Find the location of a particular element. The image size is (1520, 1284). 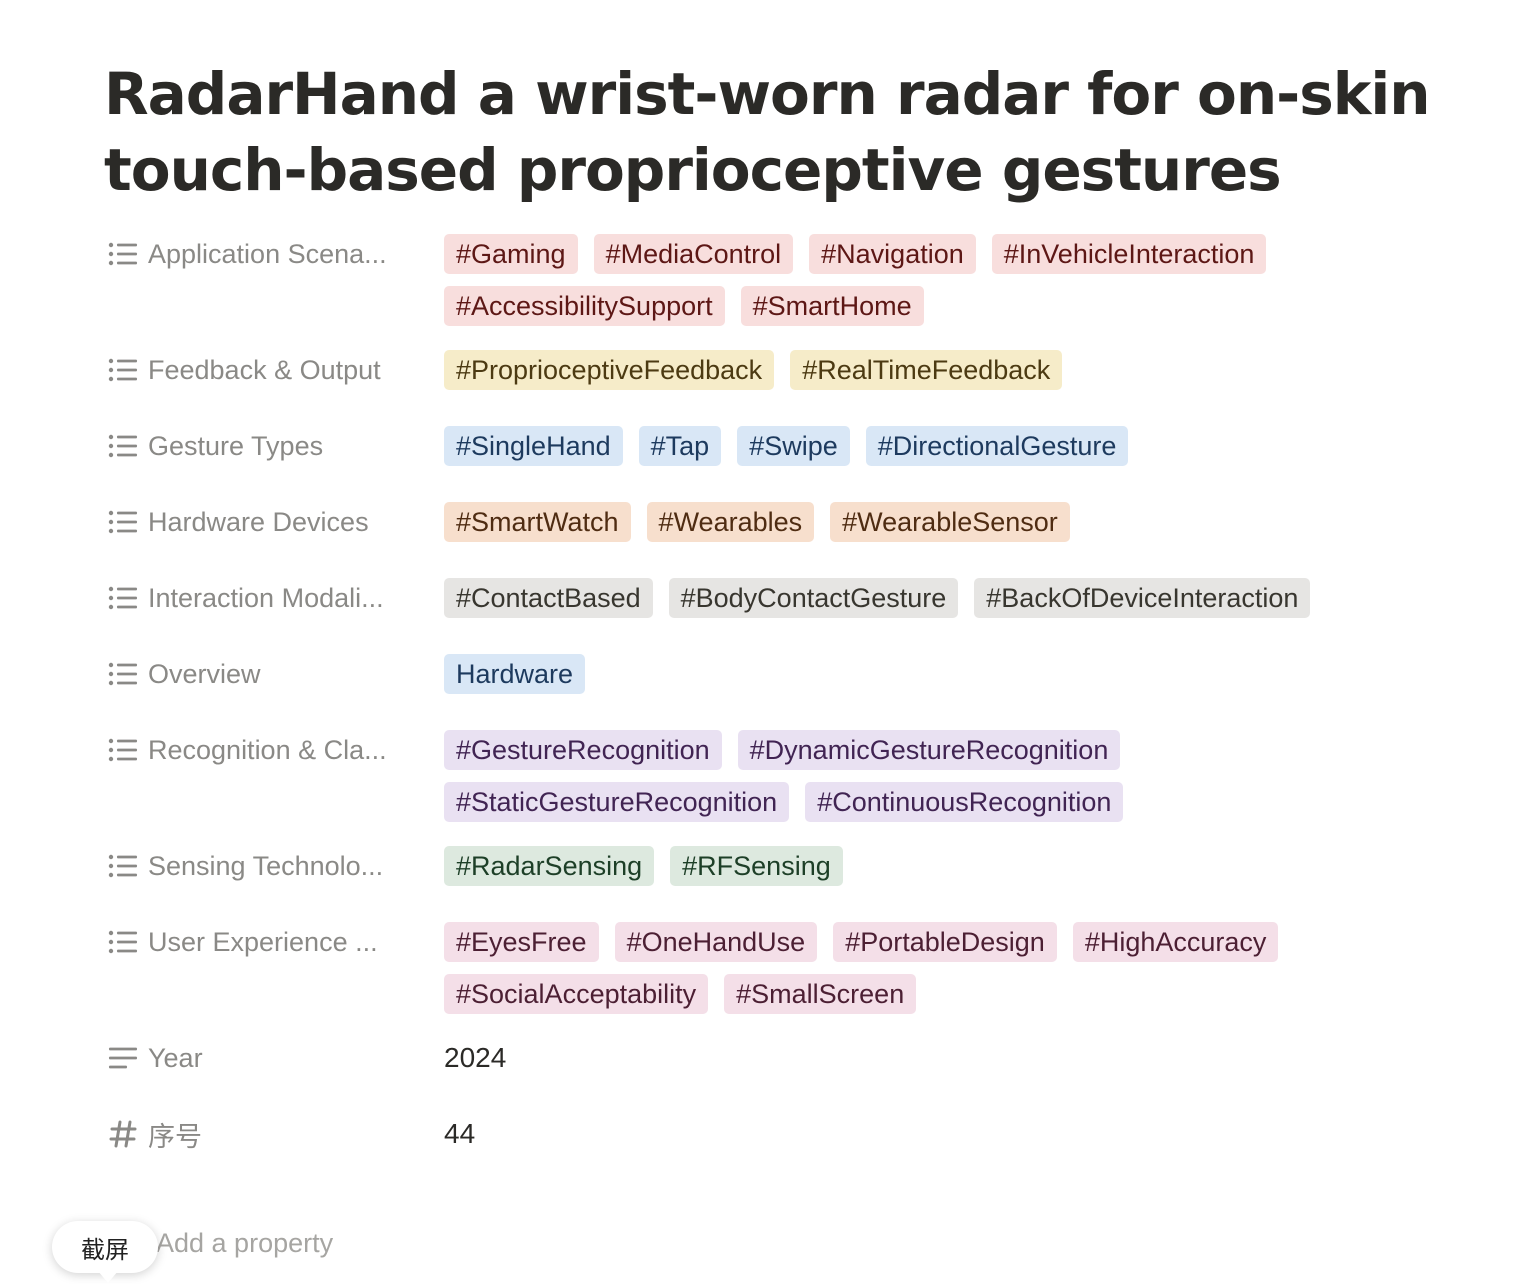

tag-chip: #SingleHand is located at coordinates (533, 446).